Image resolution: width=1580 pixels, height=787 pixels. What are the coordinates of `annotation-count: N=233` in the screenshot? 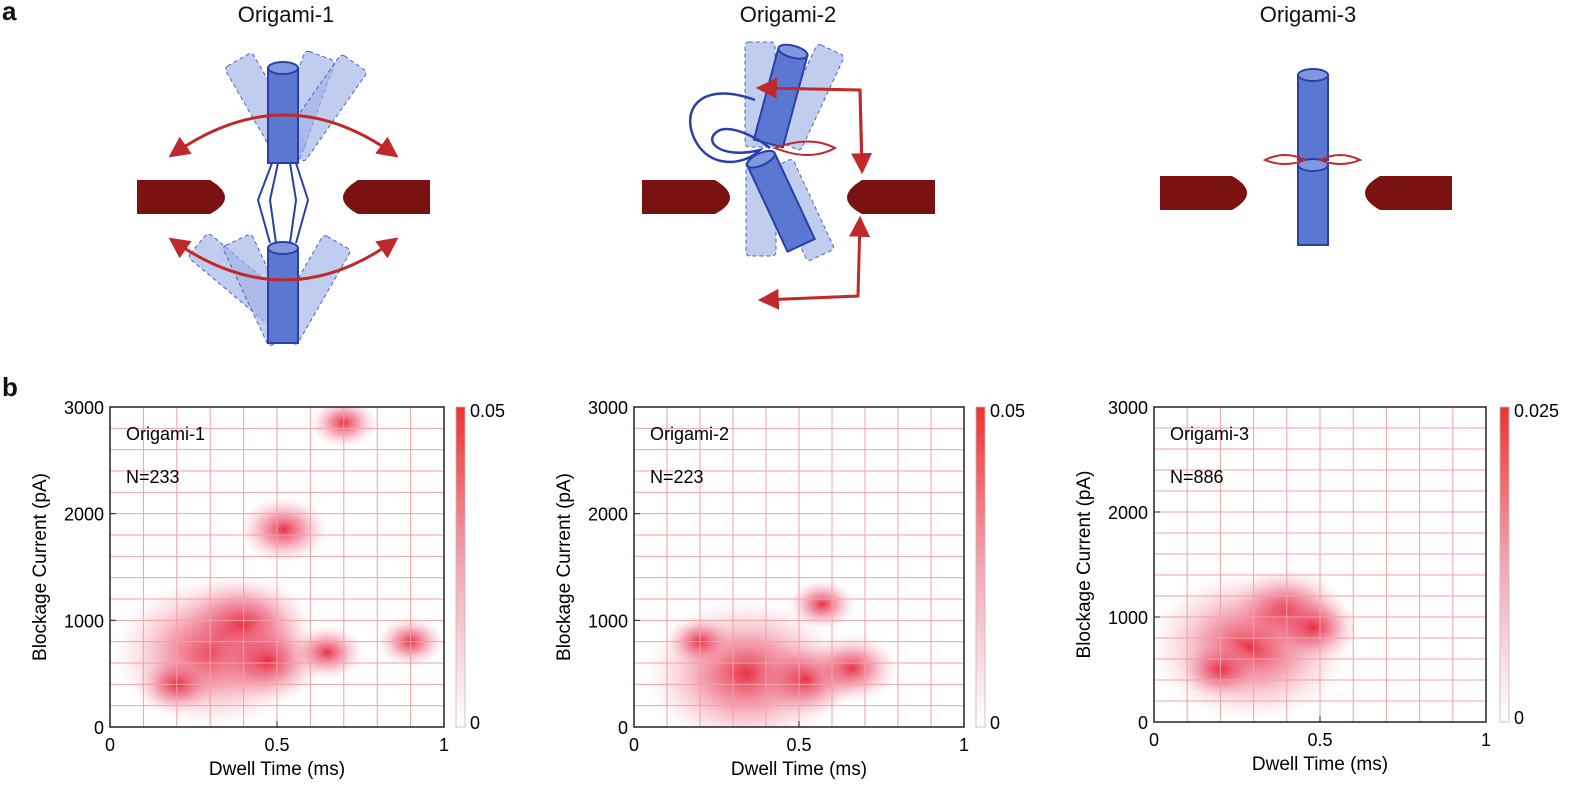 It's located at (153, 477).